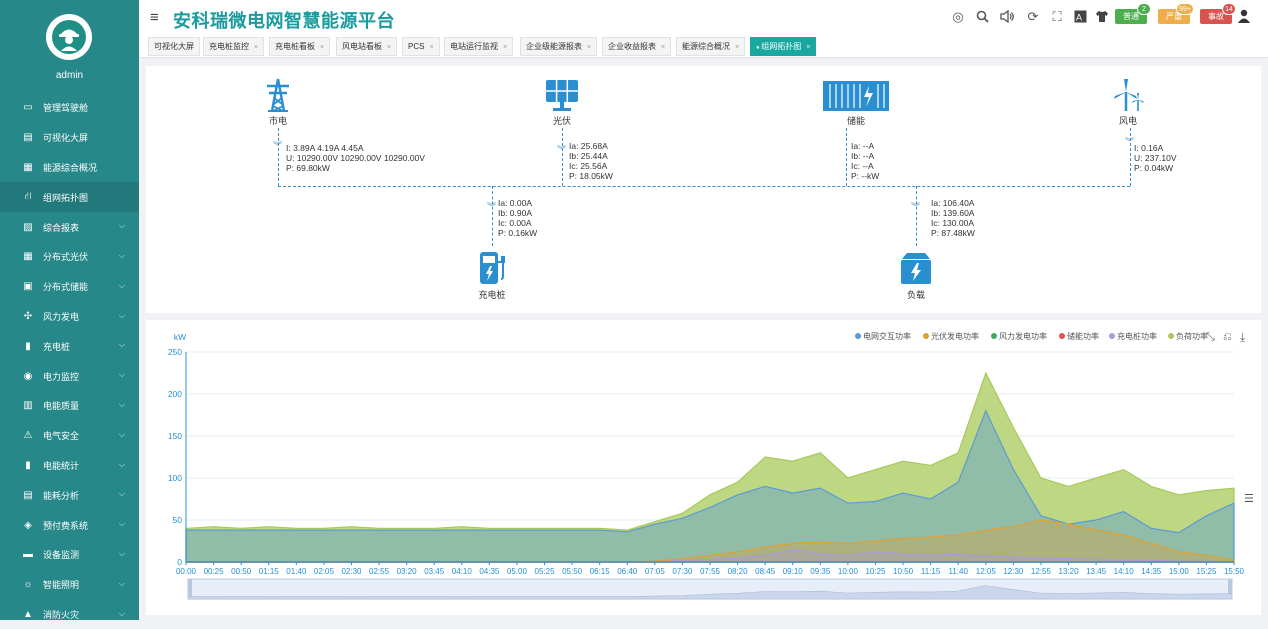 The height and width of the screenshot is (629, 1268). I want to click on sidebar-item-14: ◈ 预付费系统 ⌵, so click(69, 525).